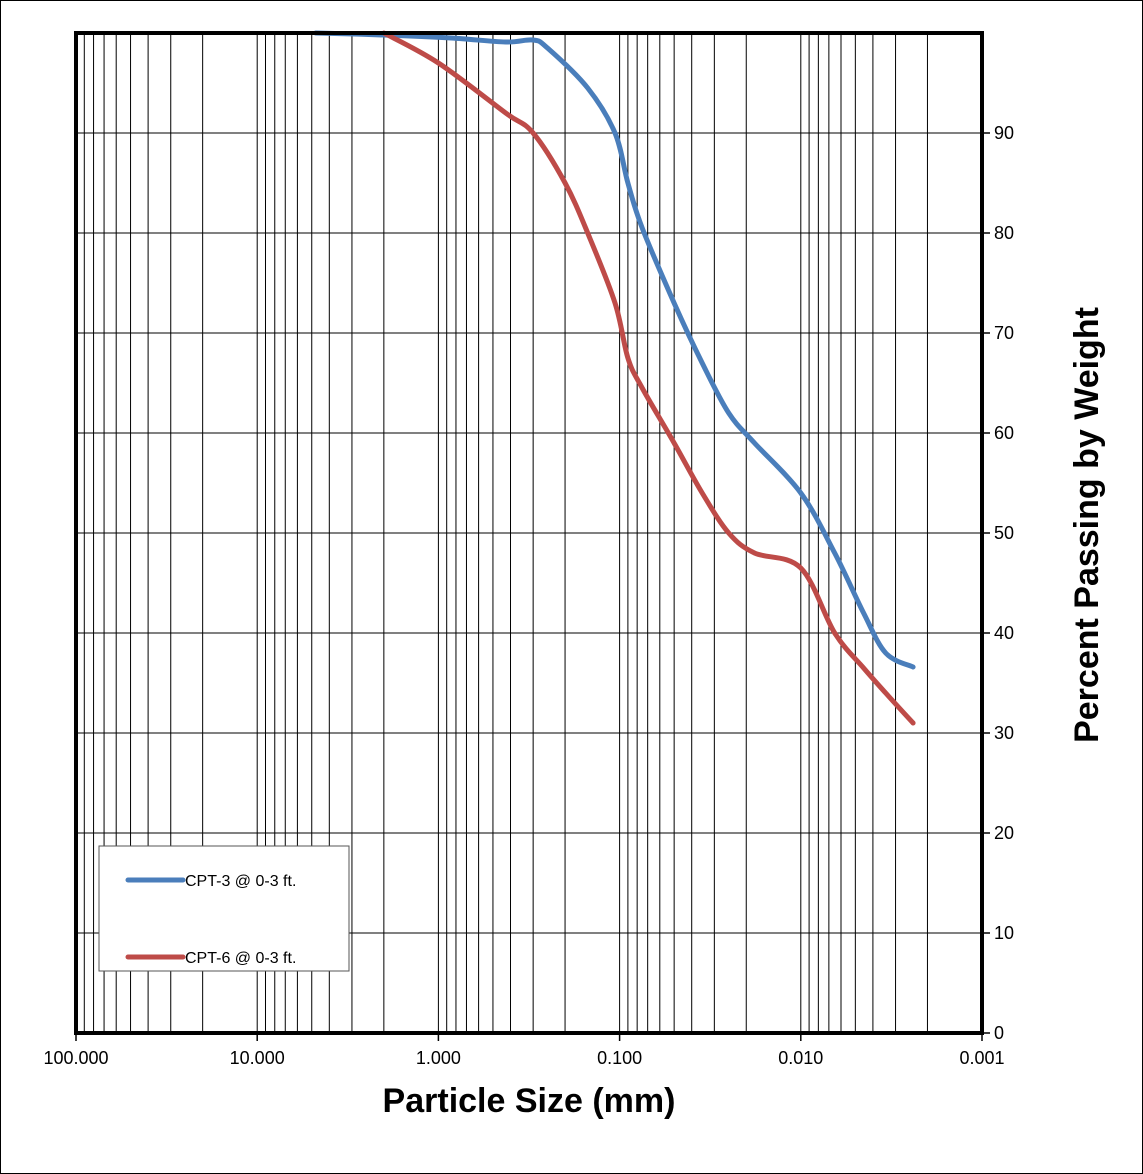 This screenshot has width=1143, height=1174. I want to click on y-tick-label: 30, so click(1004, 733).